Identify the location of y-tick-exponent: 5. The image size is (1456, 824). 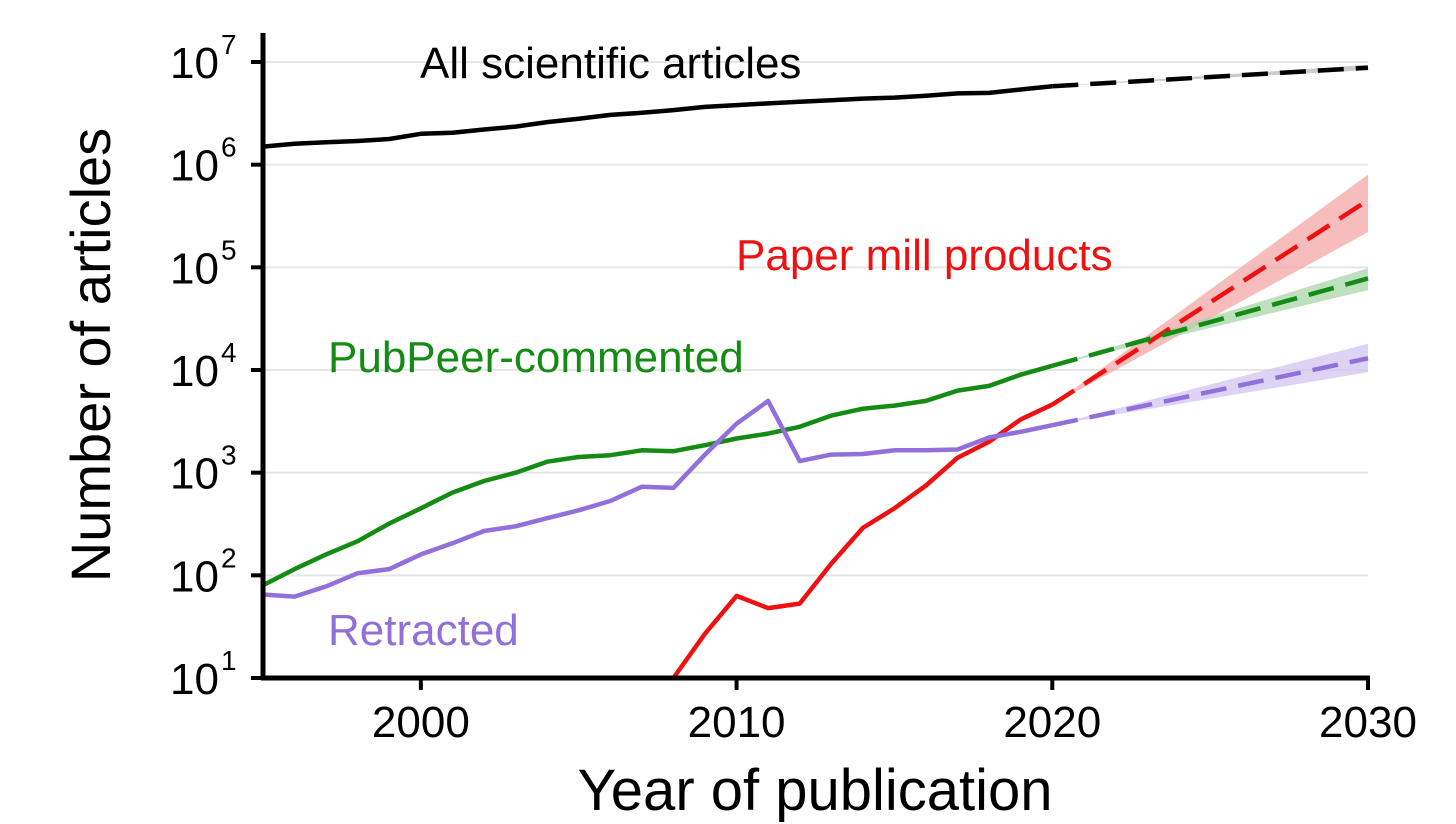
(229, 249).